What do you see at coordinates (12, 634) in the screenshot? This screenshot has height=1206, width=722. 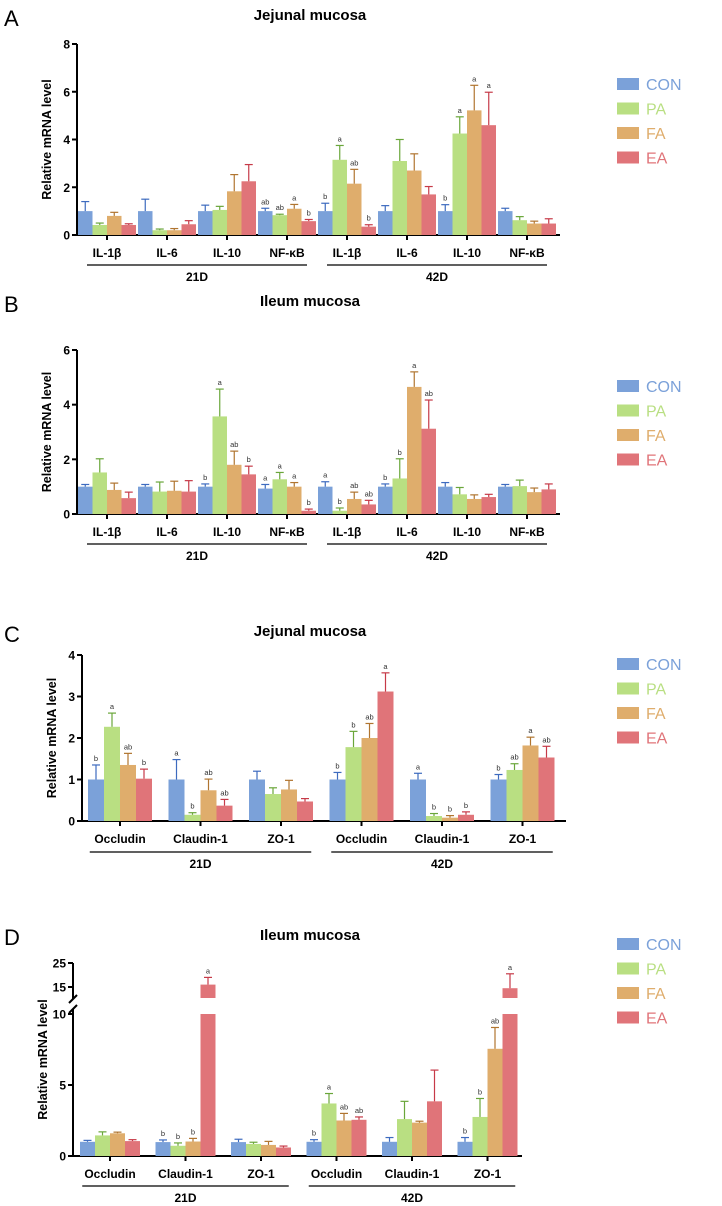 I see `panel-letter: C` at bounding box center [12, 634].